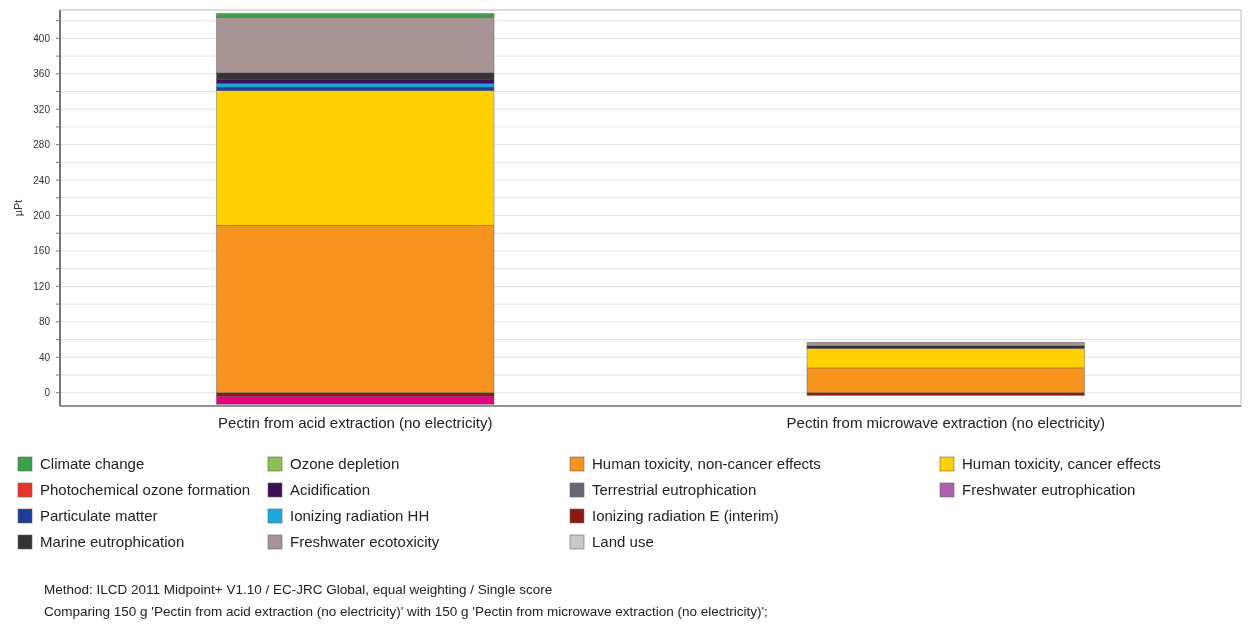  I want to click on legend-label: Human toxicity, cancer effects, so click(1061, 464).